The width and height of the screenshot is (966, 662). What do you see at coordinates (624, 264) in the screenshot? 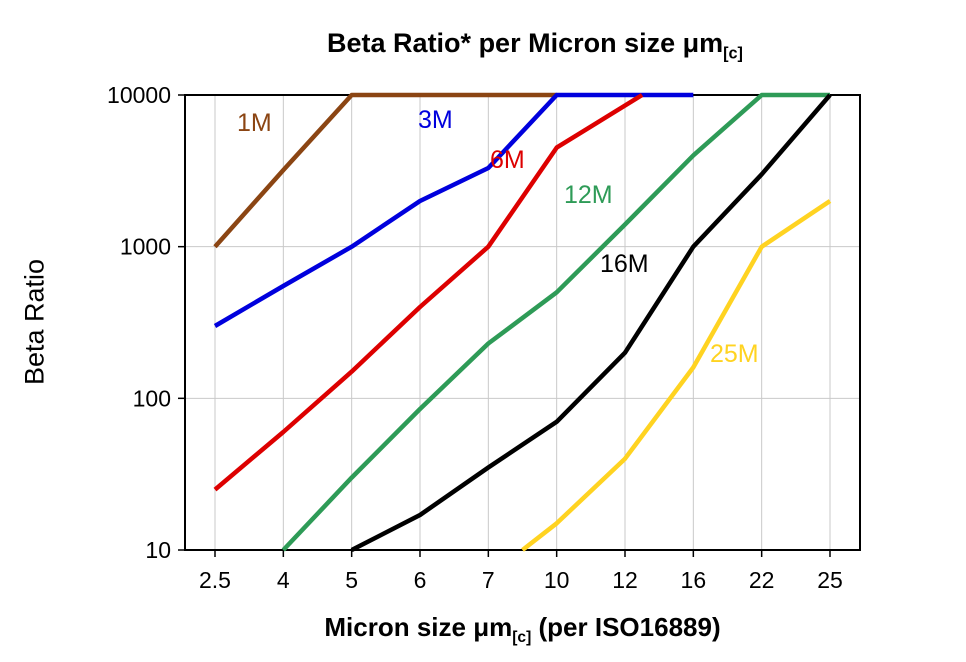
I see `series-label-16M: 16M` at bounding box center [624, 264].